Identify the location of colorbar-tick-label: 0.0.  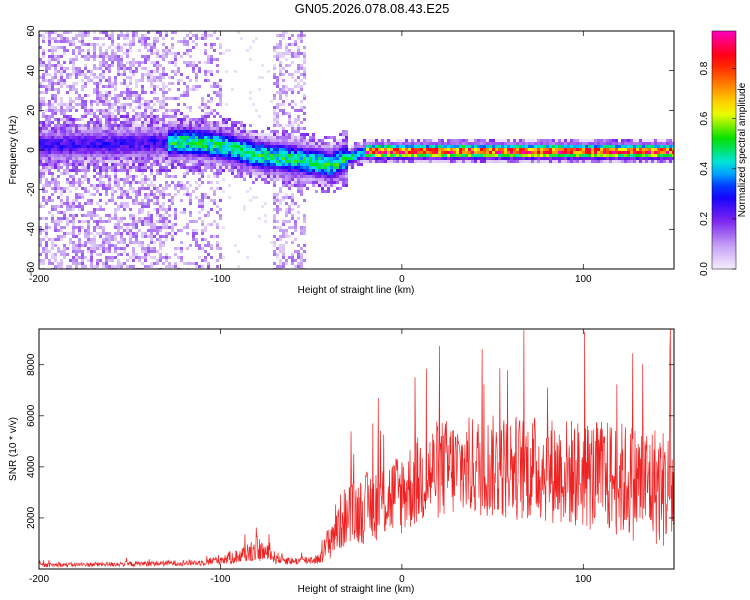
(704, 269).